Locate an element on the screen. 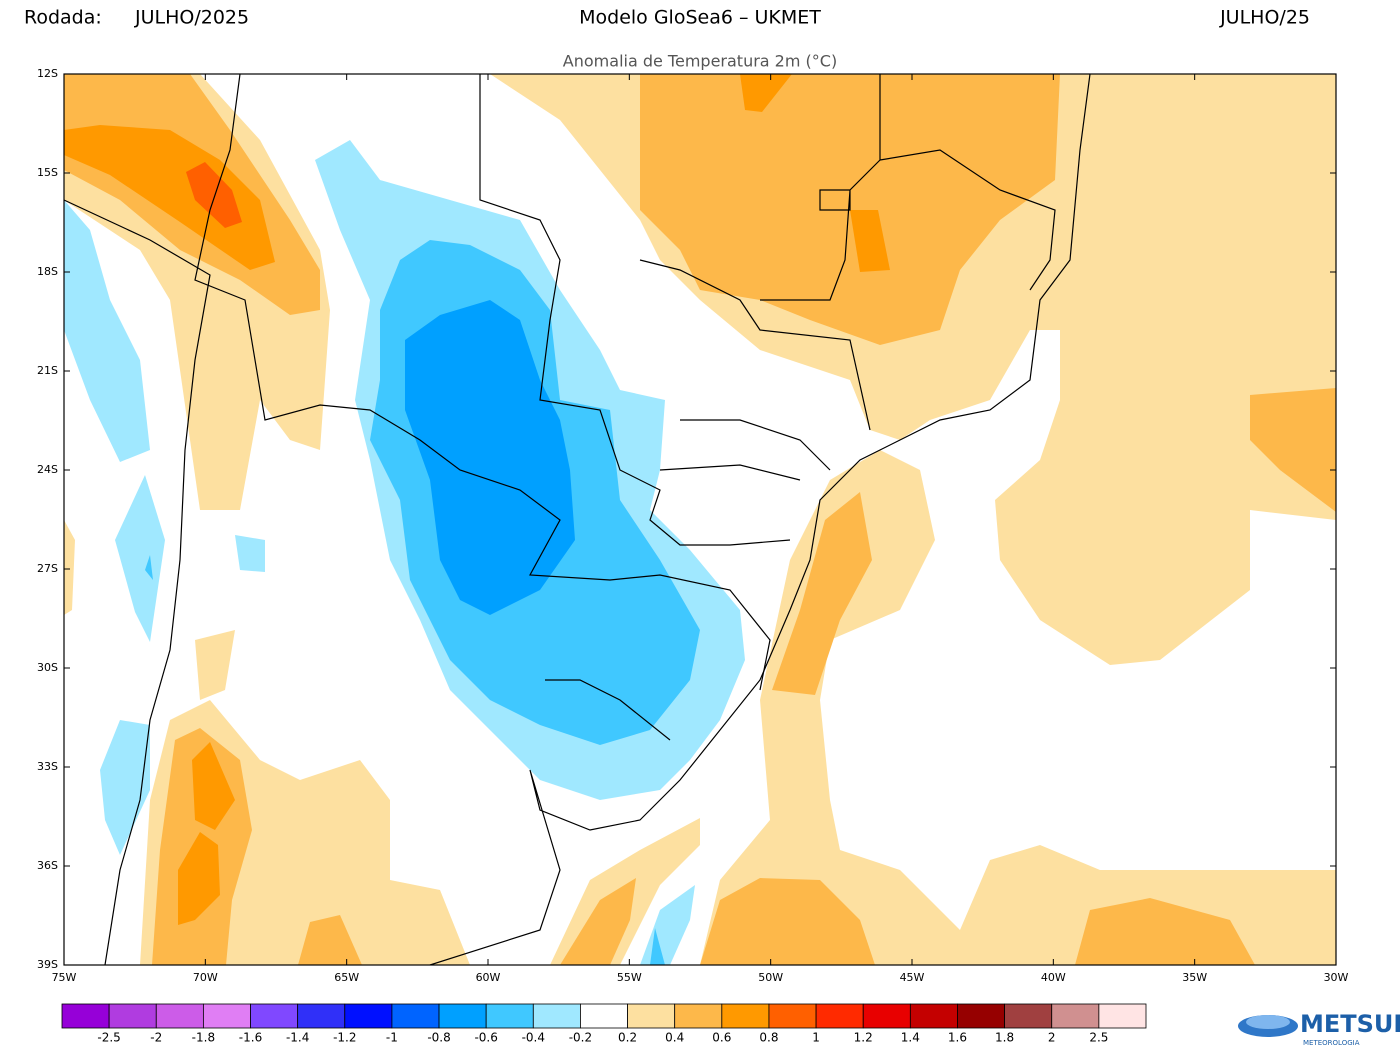 This screenshot has width=1400, height=1052. lon-label: 70W is located at coordinates (205, 977).